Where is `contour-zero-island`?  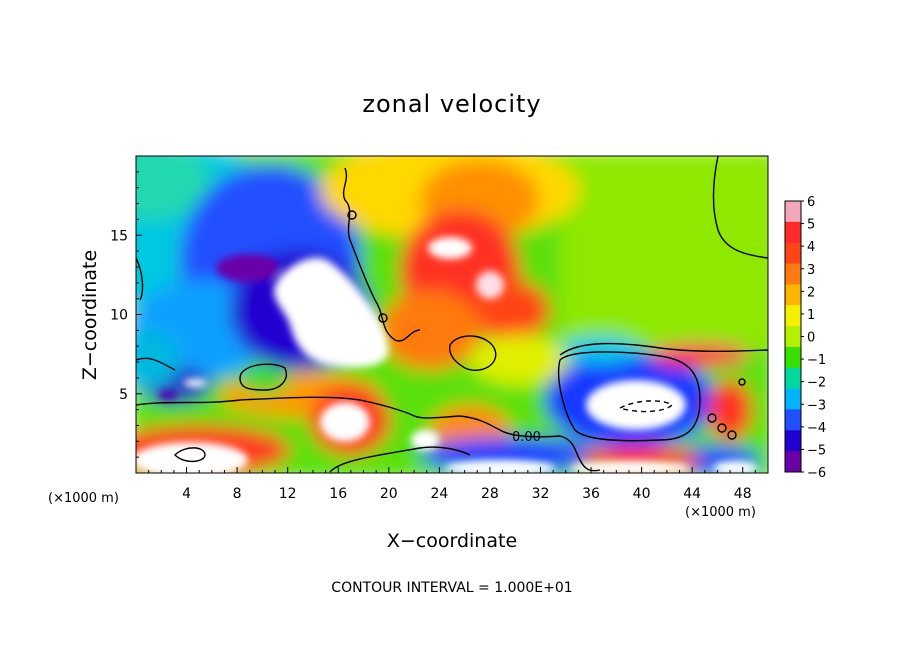
contour-zero-island is located at coordinates (263, 377).